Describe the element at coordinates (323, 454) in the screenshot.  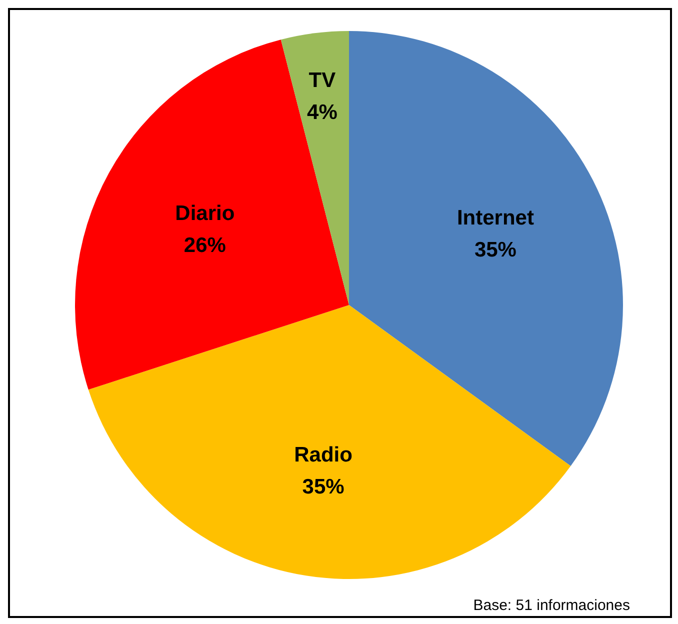
I see `slice-label: Radio` at that location.